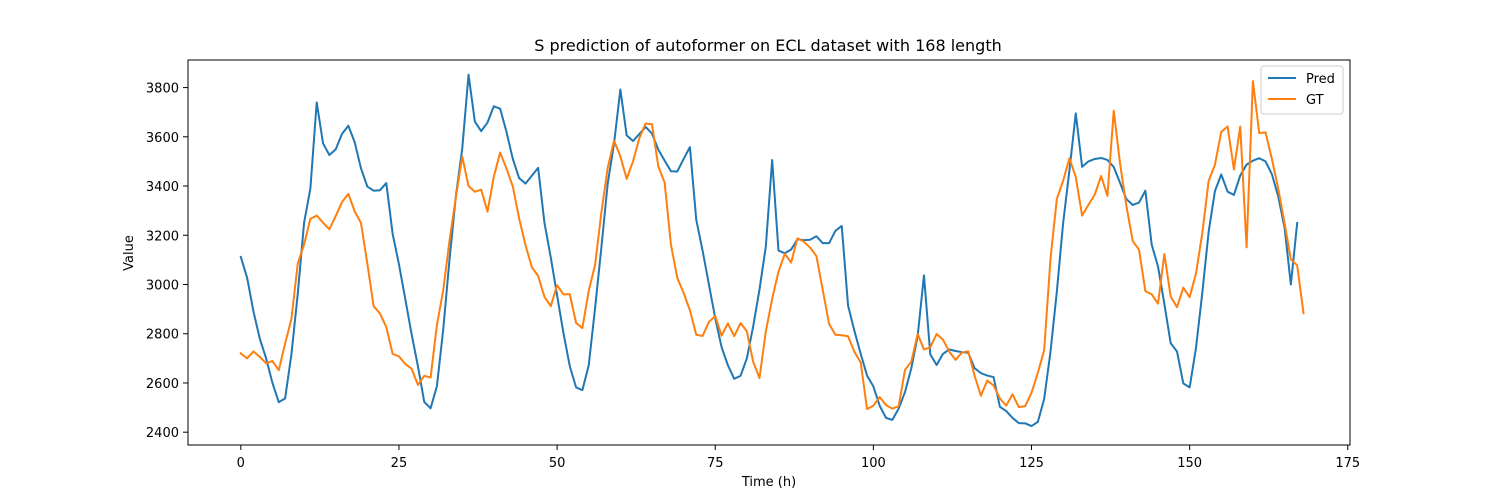 The image size is (1500, 500). Describe the element at coordinates (162, 335) in the screenshot. I see `y-tick-label: 2800` at that location.